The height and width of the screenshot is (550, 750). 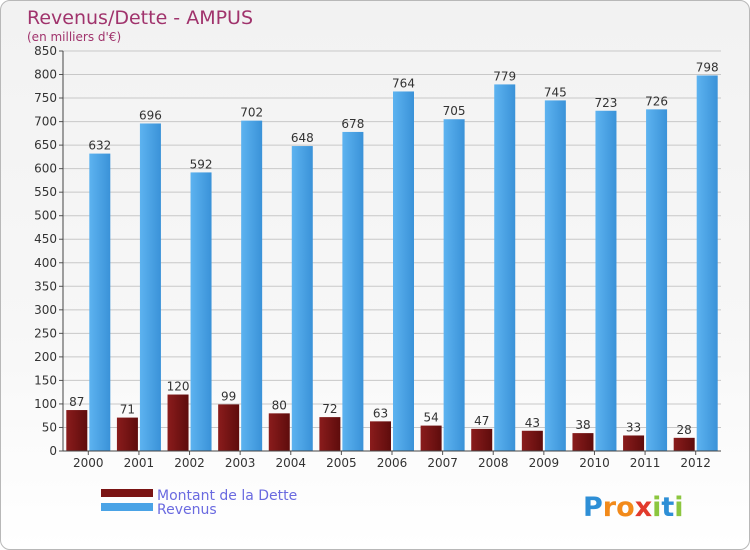 I want to click on x-tick-label: 2004, so click(x=290, y=463).